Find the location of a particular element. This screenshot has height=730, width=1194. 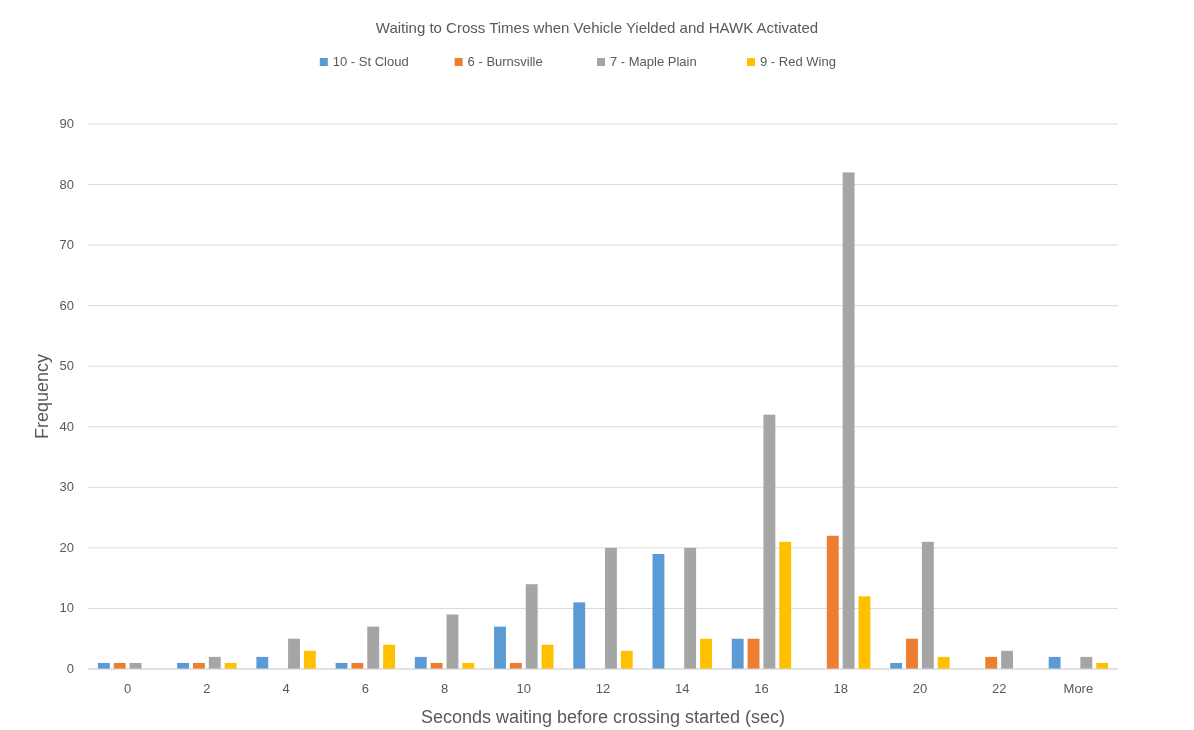

x-tick-label: 4 is located at coordinates (286, 688).